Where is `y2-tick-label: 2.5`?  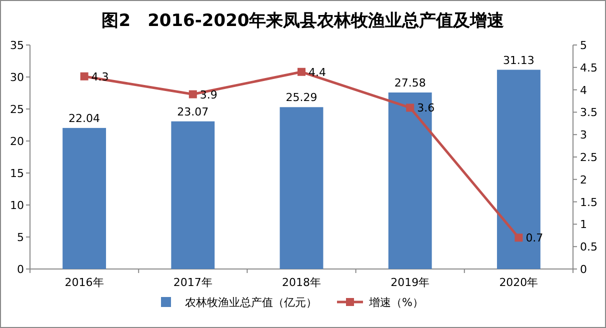
y2-tick-label: 2.5 is located at coordinates (589, 157).